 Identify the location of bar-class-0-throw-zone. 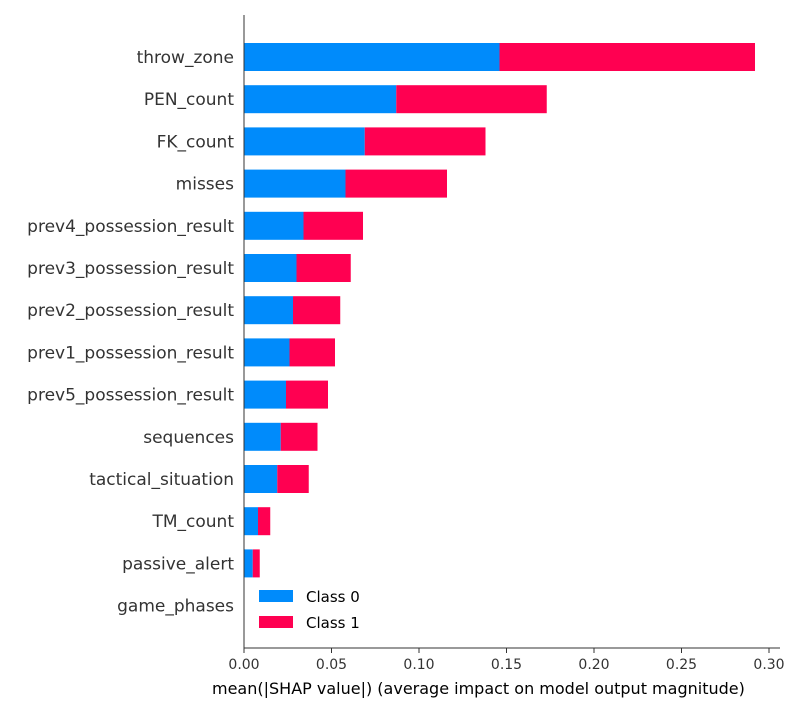
(372, 57).